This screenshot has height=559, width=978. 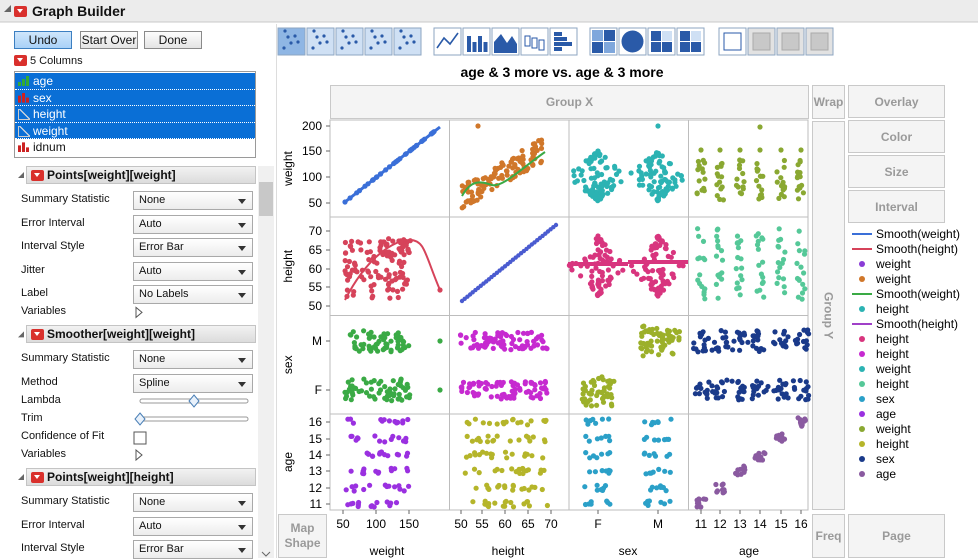 I want to click on drop-zone: Freq, so click(x=828, y=536).